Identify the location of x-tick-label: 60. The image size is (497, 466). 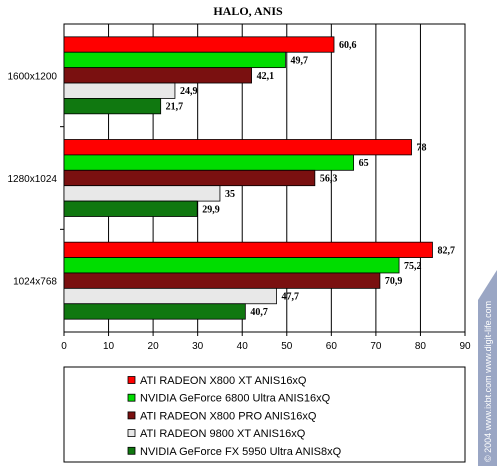
(332, 346).